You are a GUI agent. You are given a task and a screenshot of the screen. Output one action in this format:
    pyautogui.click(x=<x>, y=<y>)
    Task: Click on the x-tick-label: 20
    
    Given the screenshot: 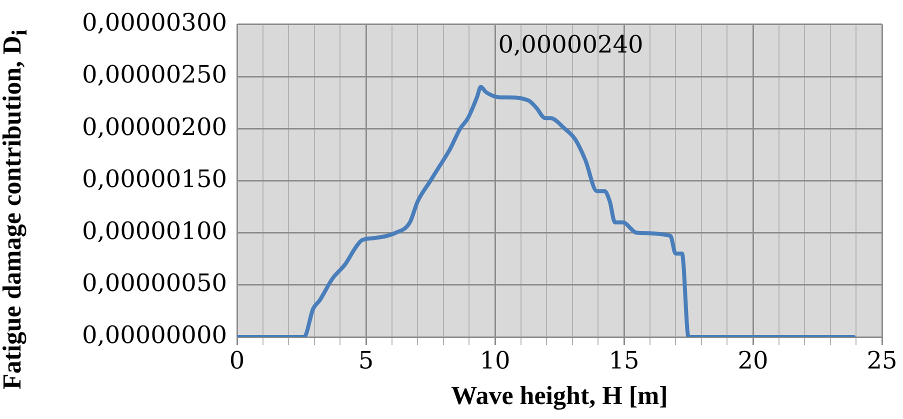 What is the action you would take?
    pyautogui.click(x=753, y=360)
    